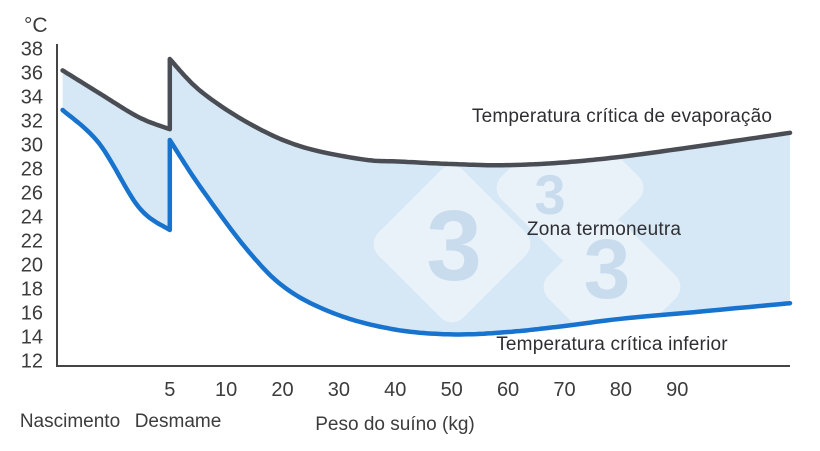  What do you see at coordinates (31, 265) in the screenshot?
I see `y-tick-label: 20` at bounding box center [31, 265].